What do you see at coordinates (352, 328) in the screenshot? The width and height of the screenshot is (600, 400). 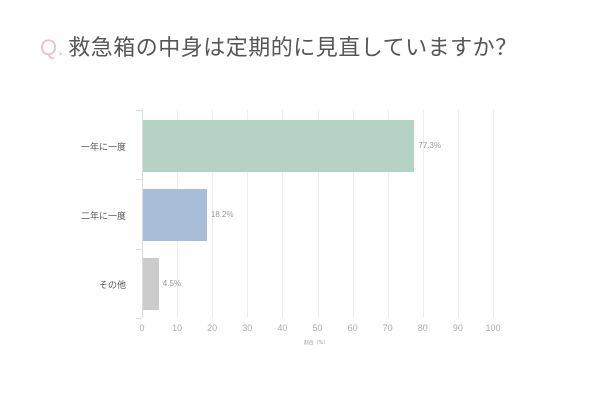 I see `x-tick-label: 60` at bounding box center [352, 328].